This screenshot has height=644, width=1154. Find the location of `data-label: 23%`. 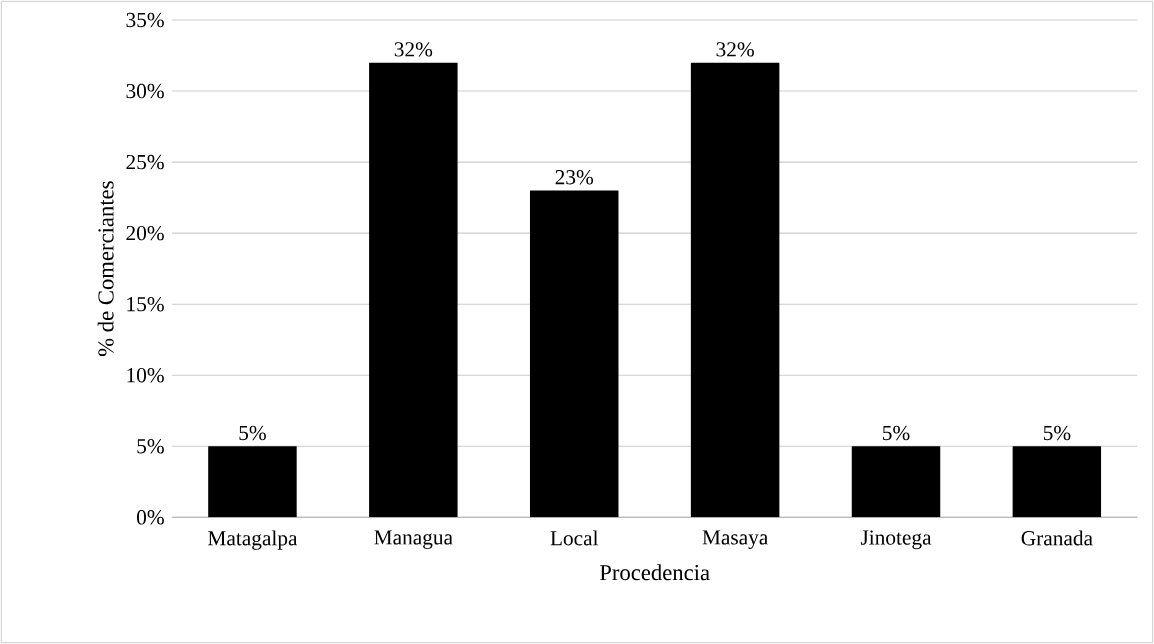

data-label: 23% is located at coordinates (574, 177).